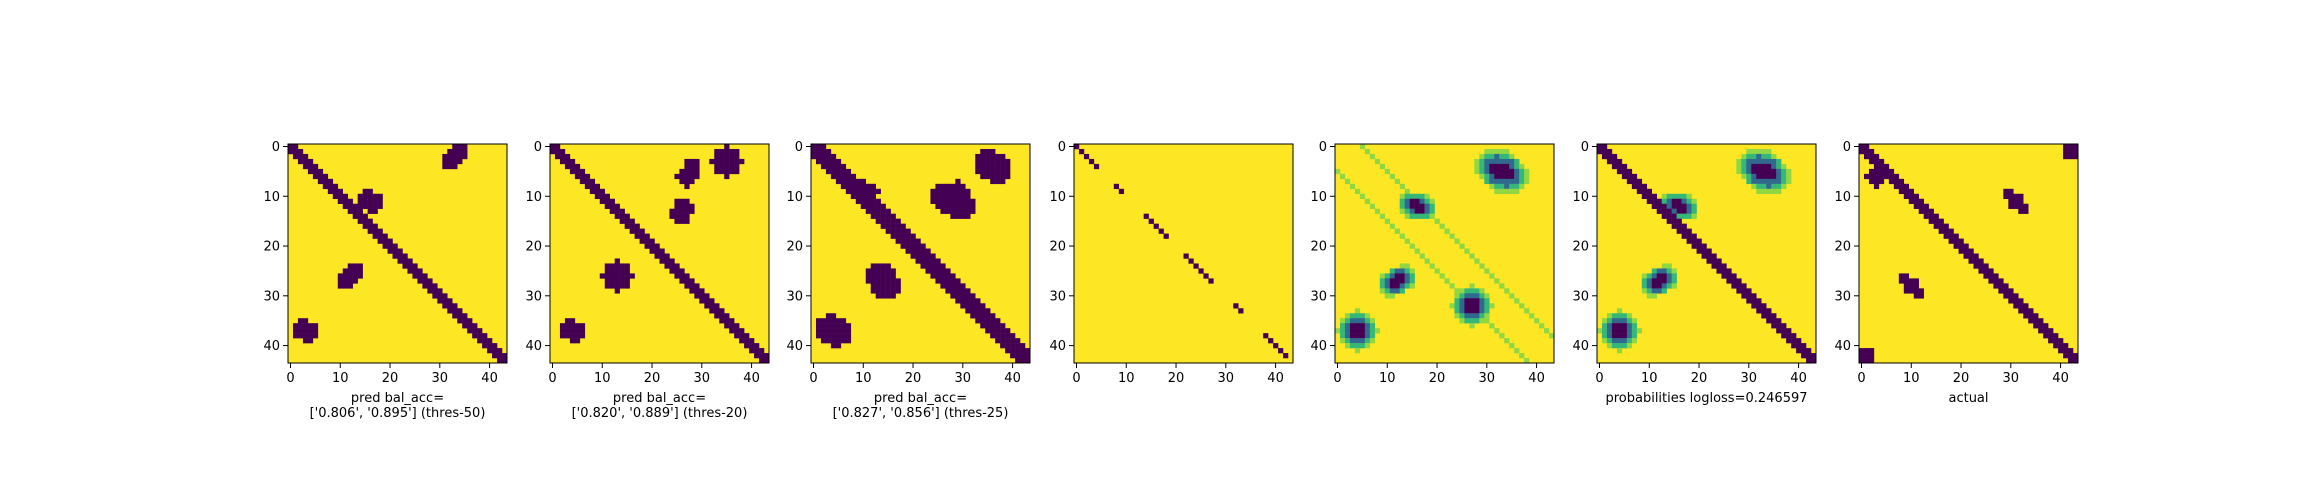 This screenshot has width=2300, height=500. Describe the element at coordinates (794, 346) in the screenshot. I see `y-tick-label: 40` at that location.